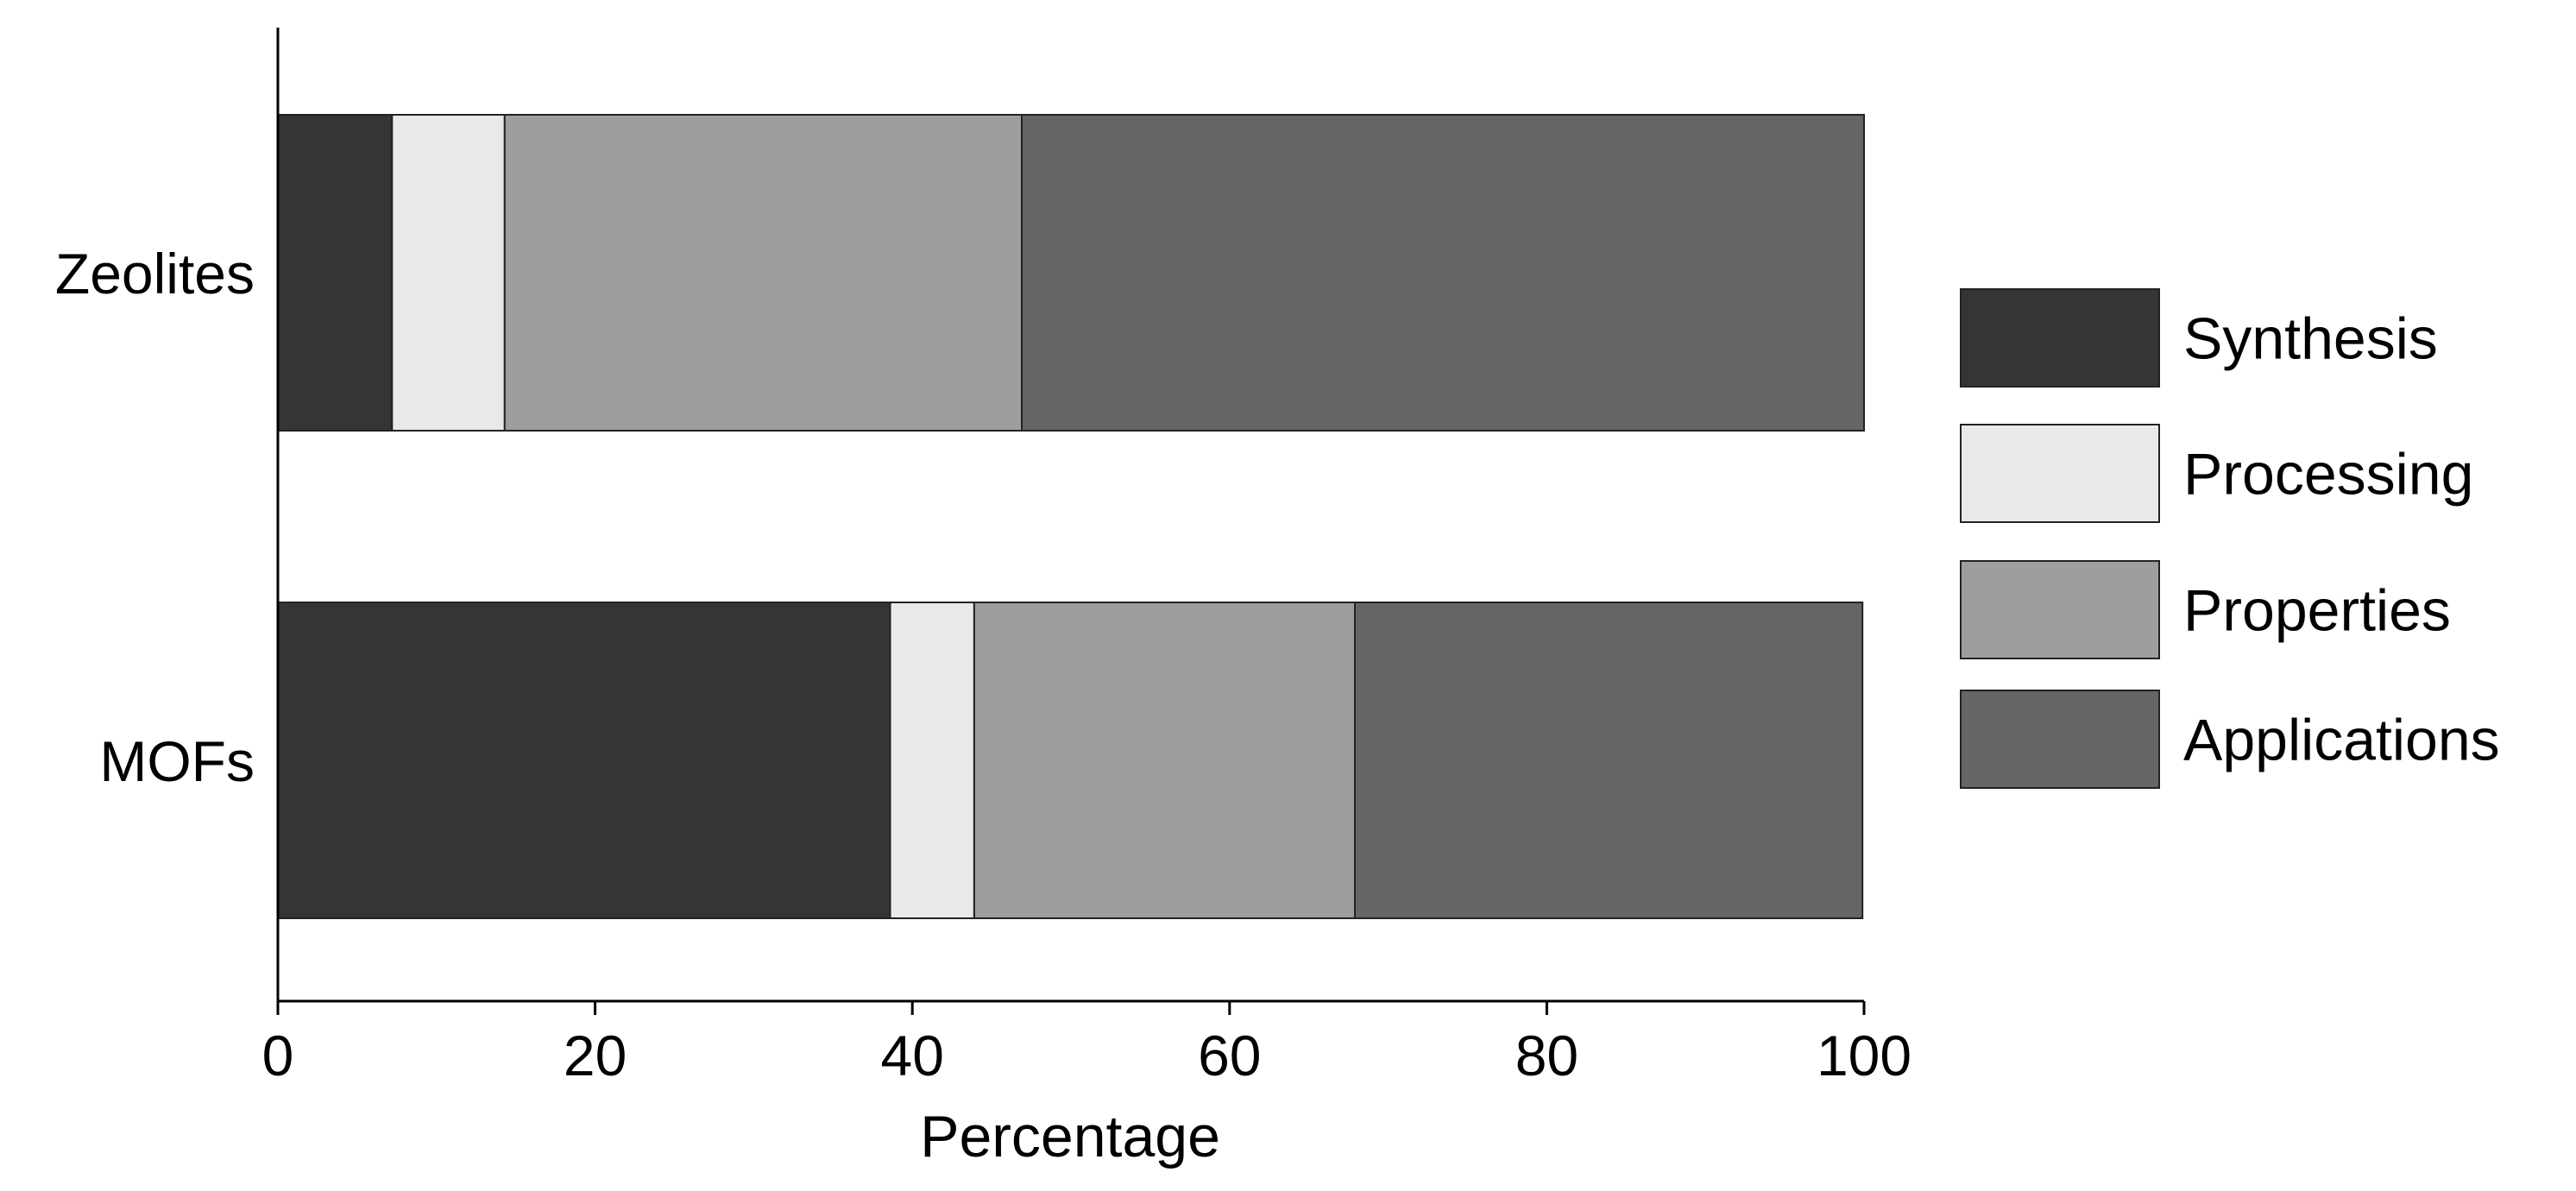 The width and height of the screenshot is (2576, 1191). What do you see at coordinates (2328, 474) in the screenshot?
I see `legend-label-processing: Processing` at bounding box center [2328, 474].